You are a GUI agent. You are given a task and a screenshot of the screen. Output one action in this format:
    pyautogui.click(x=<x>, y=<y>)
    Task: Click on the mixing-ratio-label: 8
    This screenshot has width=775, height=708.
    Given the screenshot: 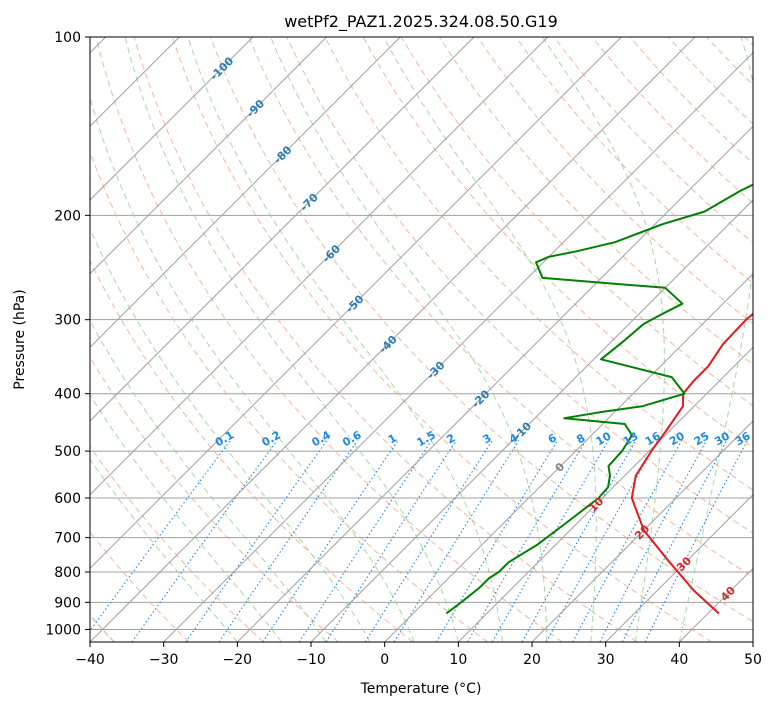 What is the action you would take?
    pyautogui.click(x=580, y=438)
    